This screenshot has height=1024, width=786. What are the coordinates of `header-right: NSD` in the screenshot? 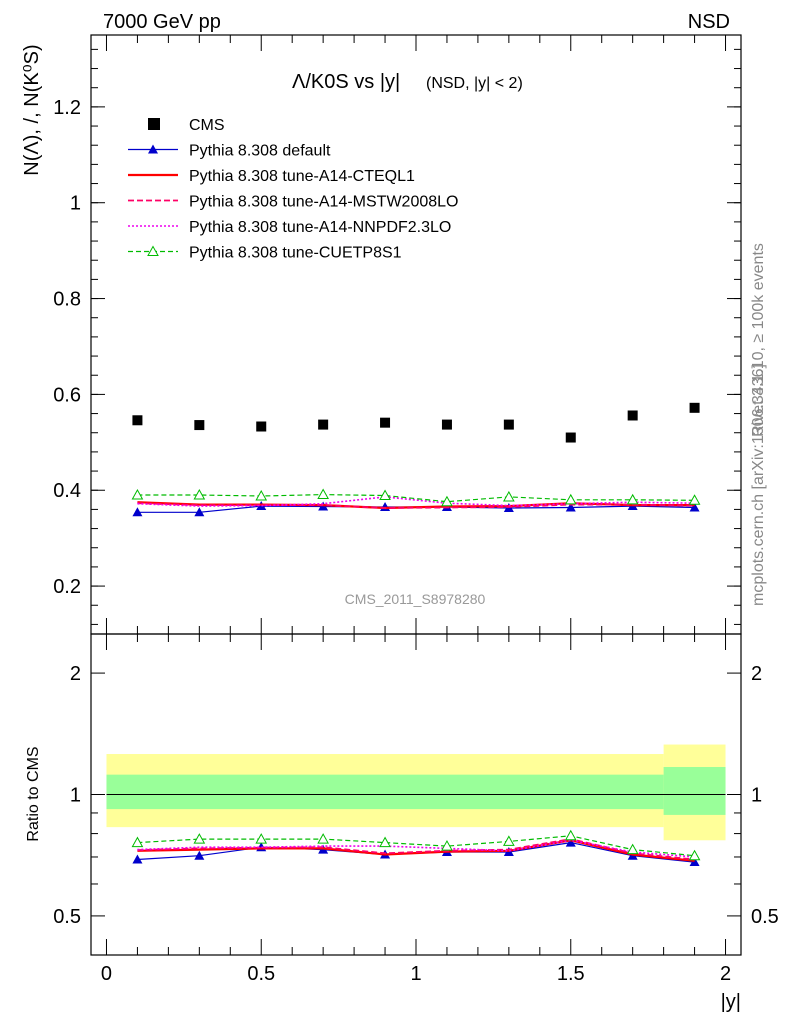 It's located at (709, 22).